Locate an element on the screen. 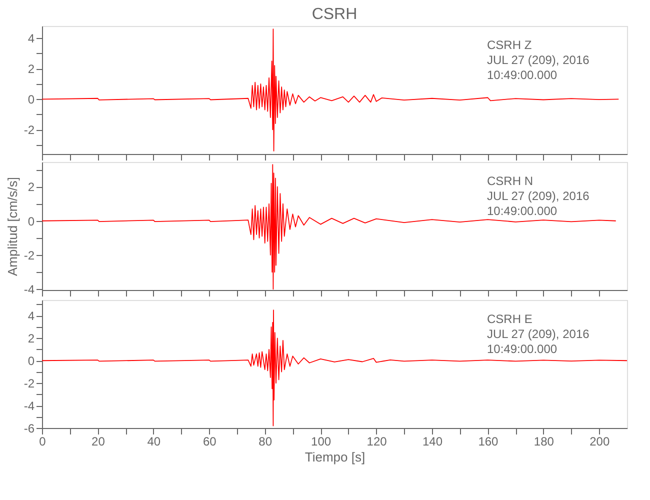 The height and width of the screenshot is (500, 650). annotation: CSRH Z is located at coordinates (509, 45).